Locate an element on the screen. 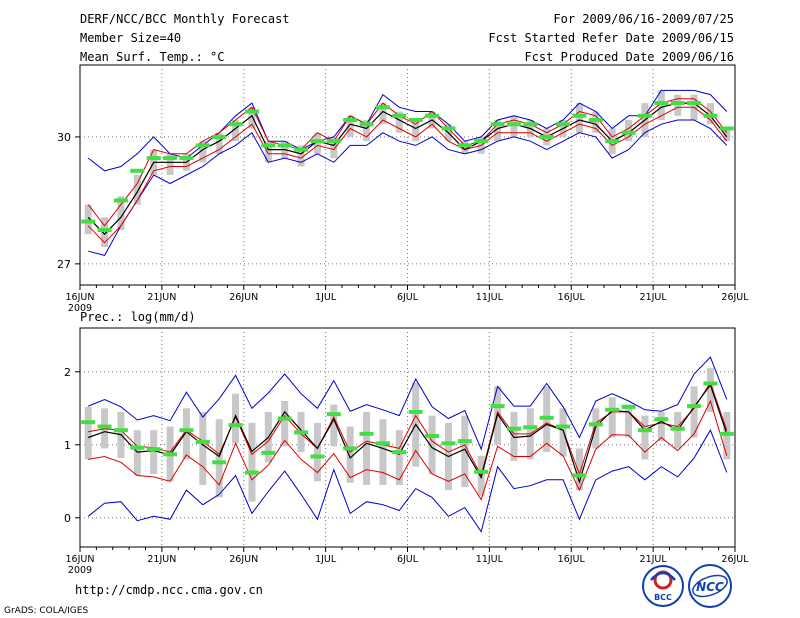  x-tick-label: 26JUL is located at coordinates (735, 297).